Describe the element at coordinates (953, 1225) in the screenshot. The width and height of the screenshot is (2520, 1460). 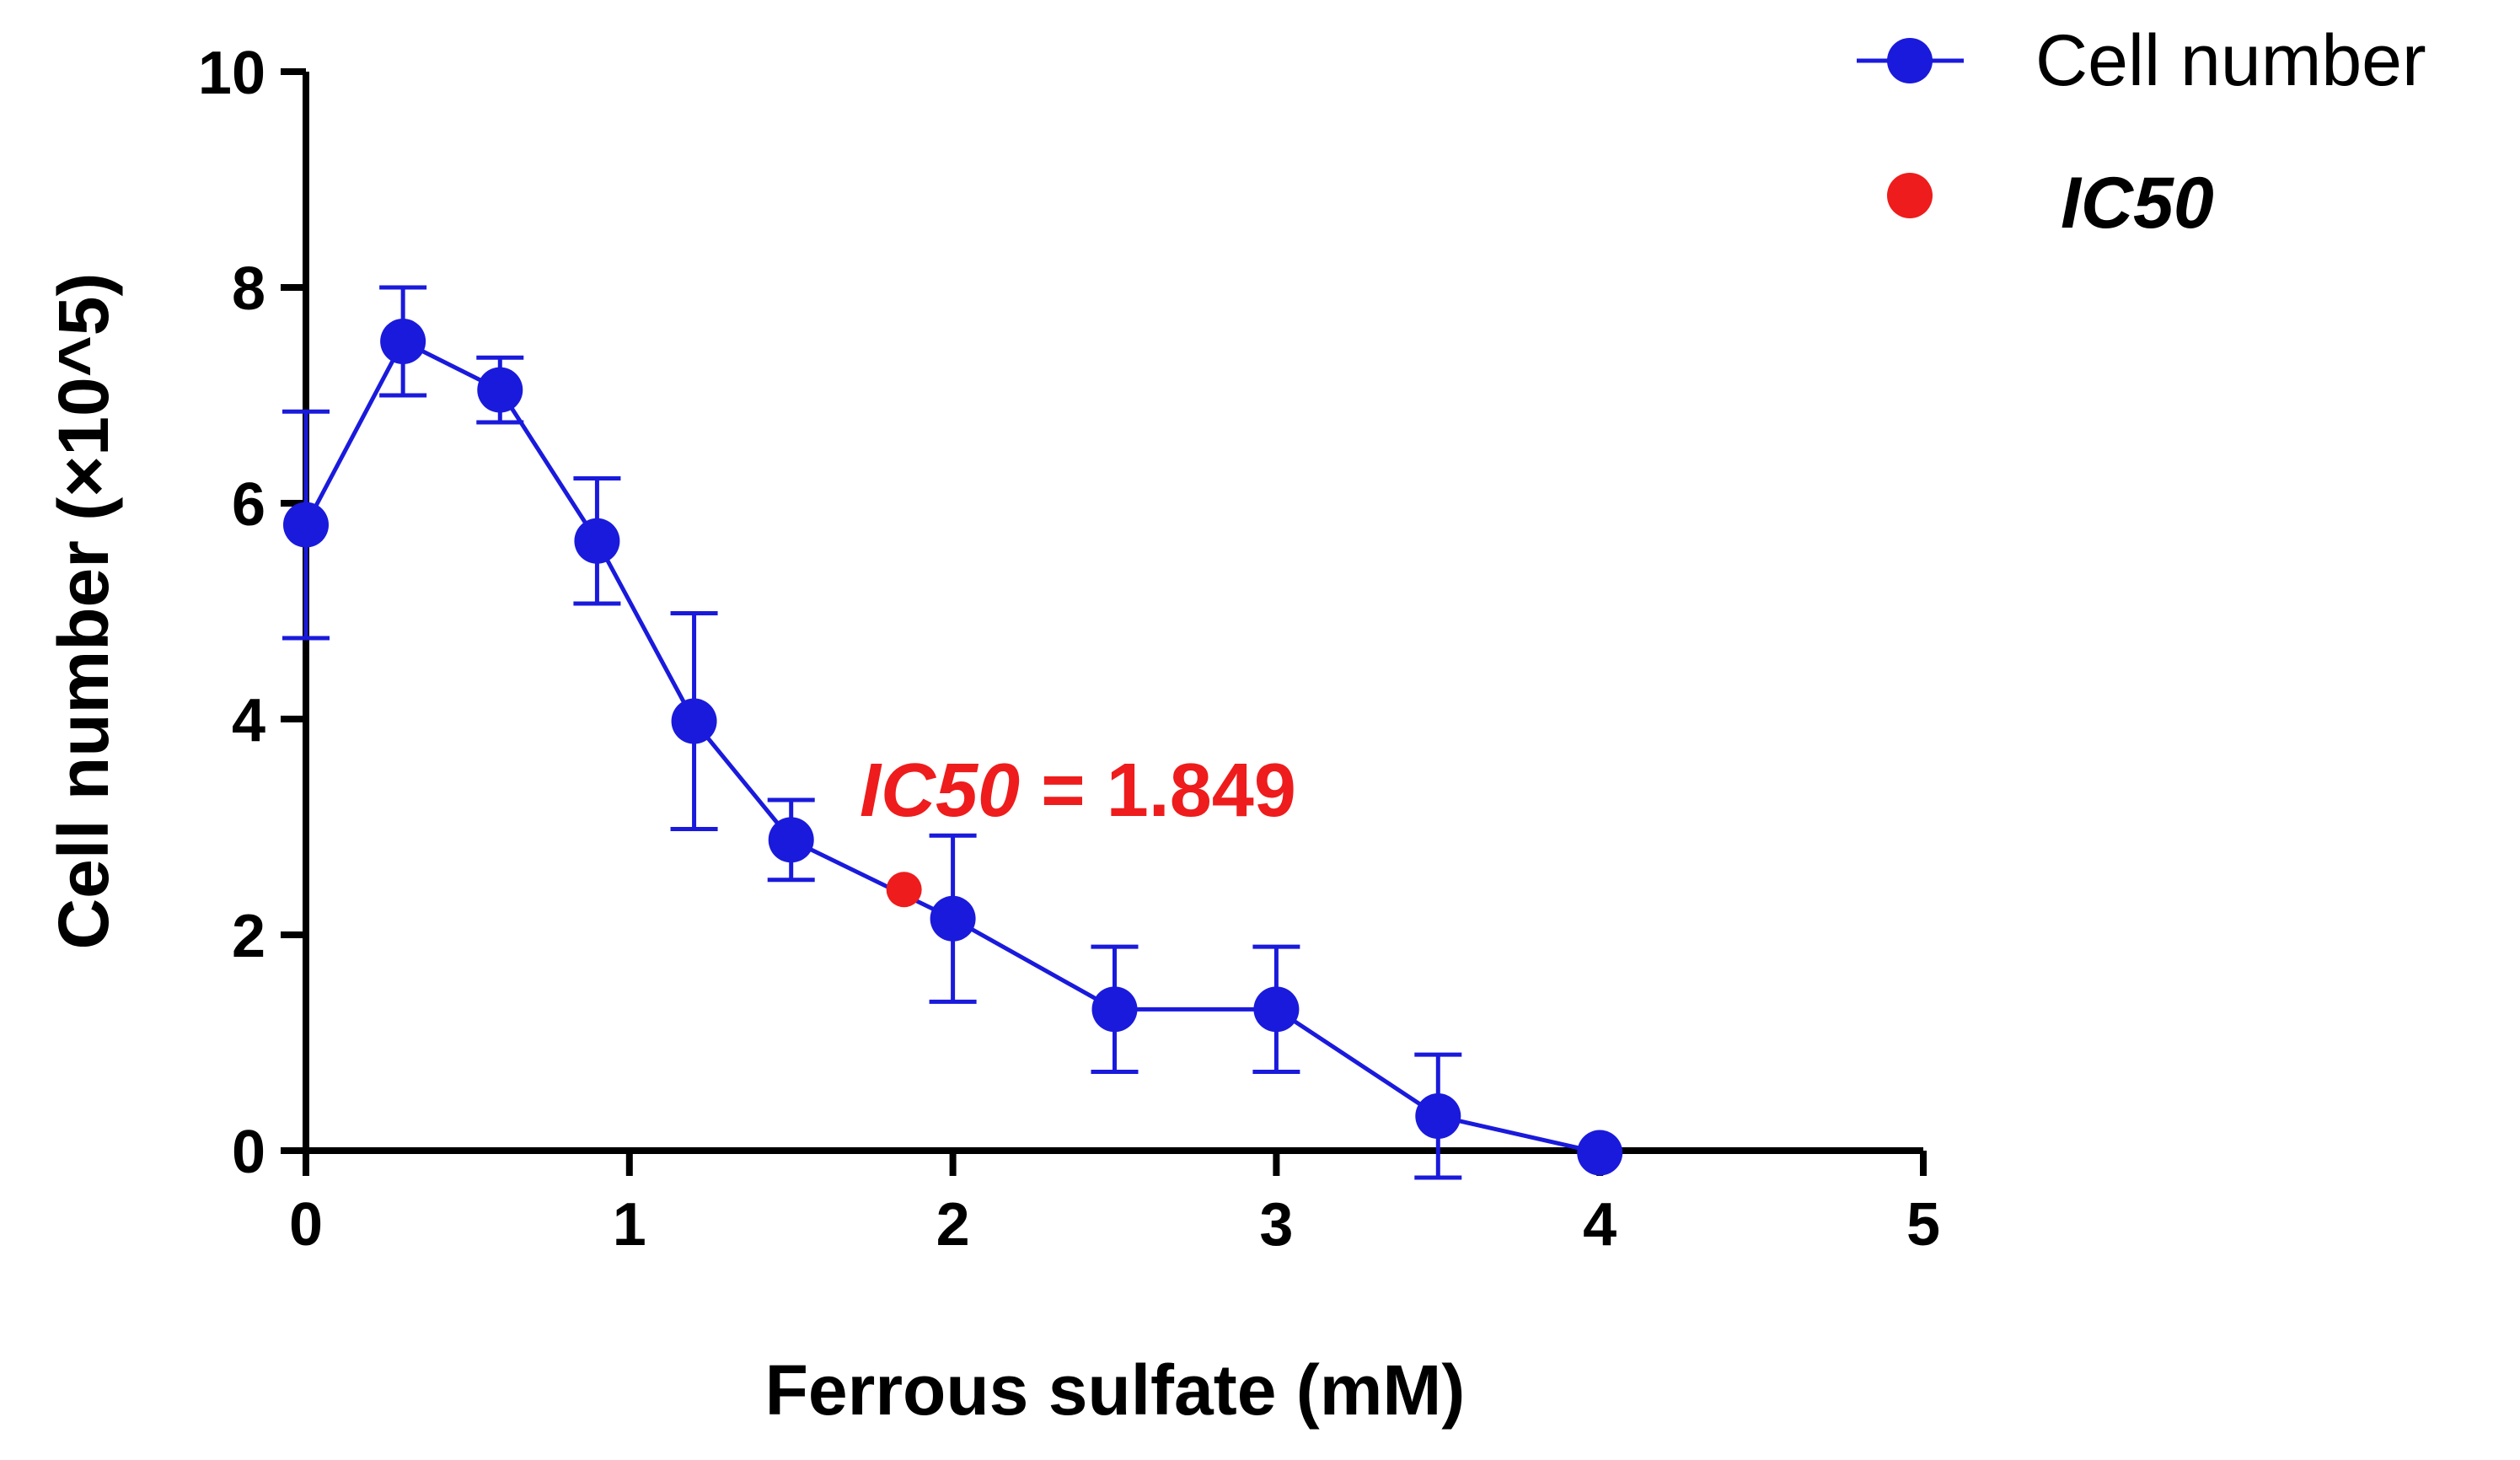
I see `x-tick-label: 2` at that location.